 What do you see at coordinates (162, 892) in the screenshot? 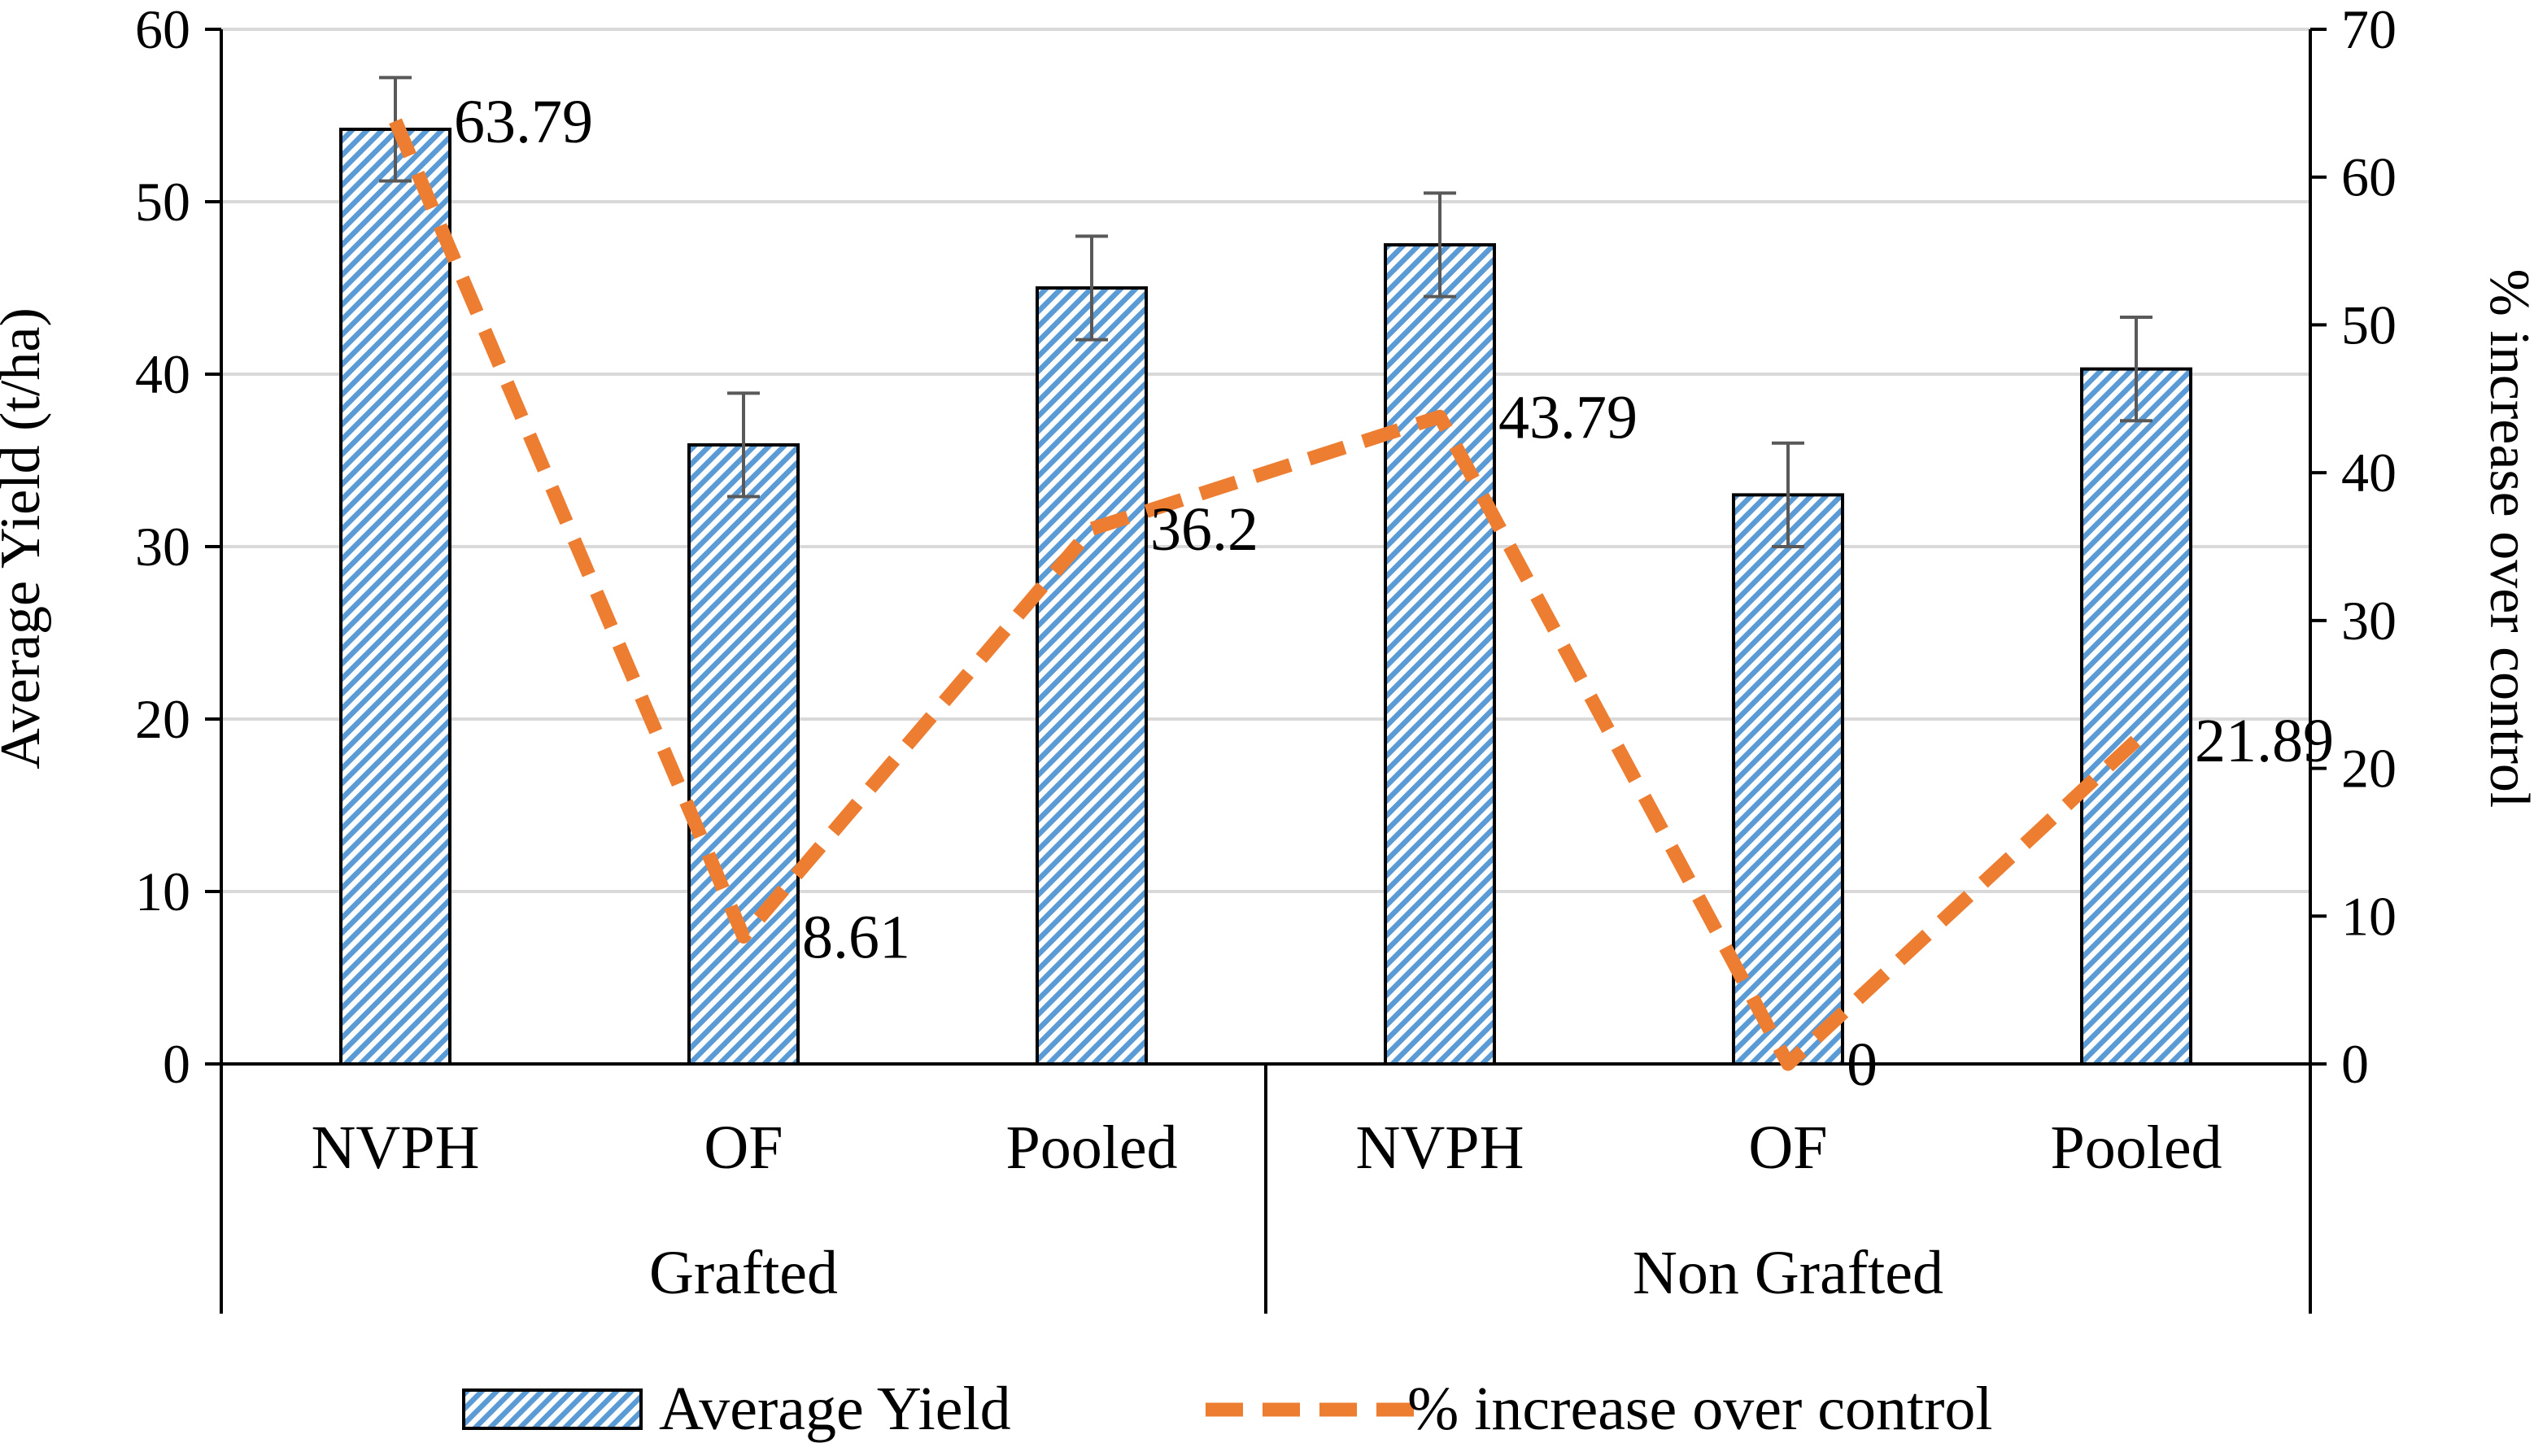
I see `y-left-tick-label: 10` at bounding box center [162, 892].